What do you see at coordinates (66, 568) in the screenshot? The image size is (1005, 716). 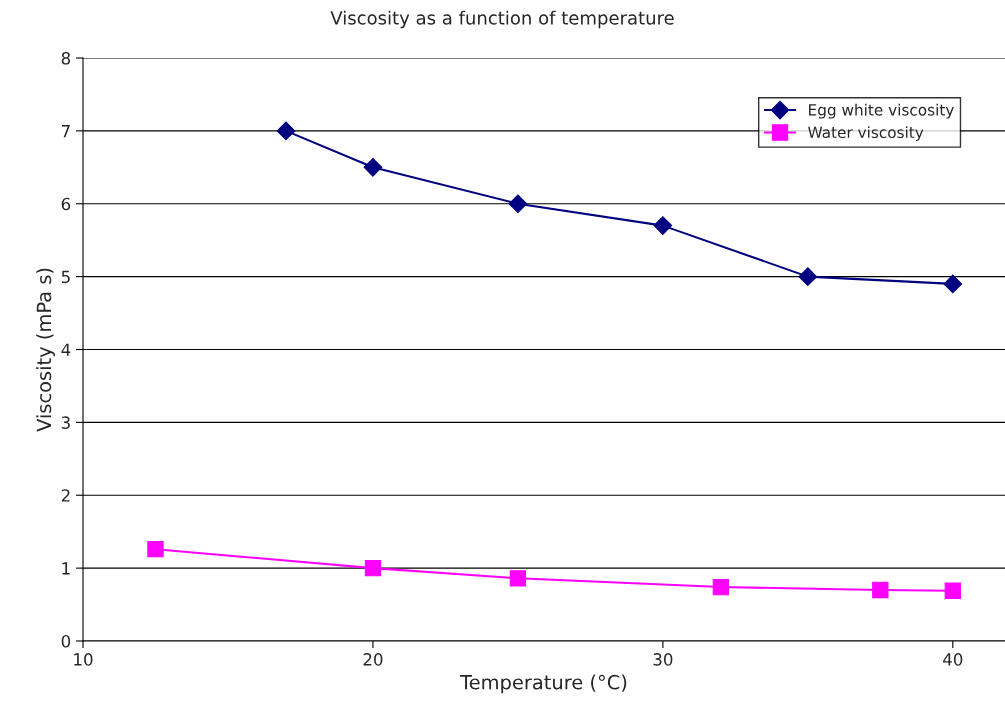 I see `y-tick-label: 1` at bounding box center [66, 568].